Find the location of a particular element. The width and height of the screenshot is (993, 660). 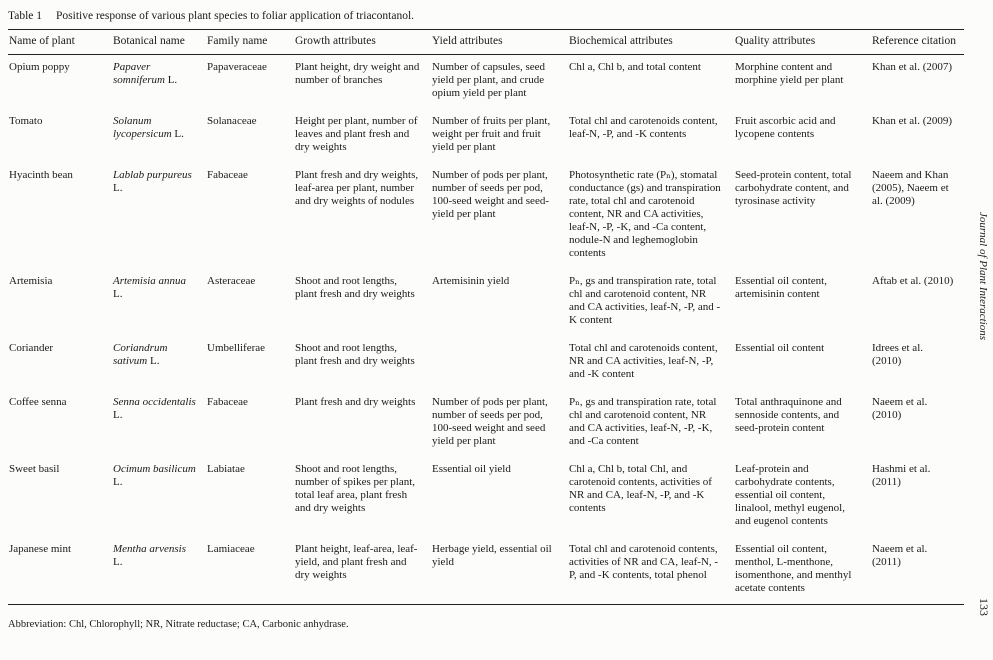

yield-cell is located at coordinates (499, 363).